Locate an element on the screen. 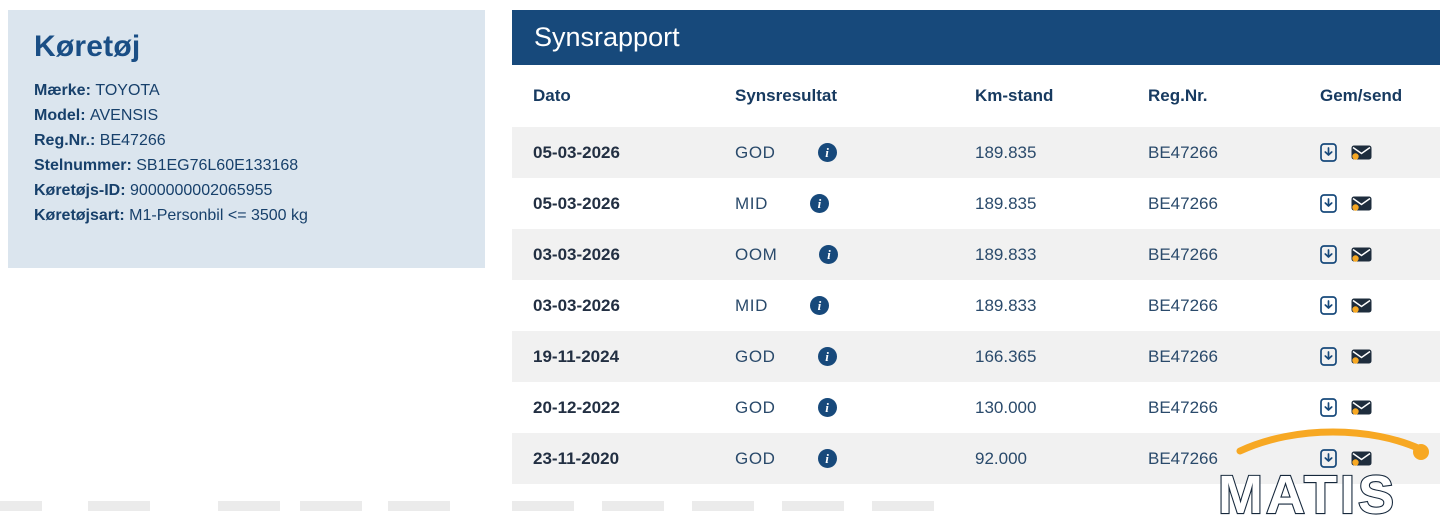 The width and height of the screenshot is (1440, 526). table-row: 05-03-2026 MID i 189.835 BE47266 is located at coordinates (976, 203).